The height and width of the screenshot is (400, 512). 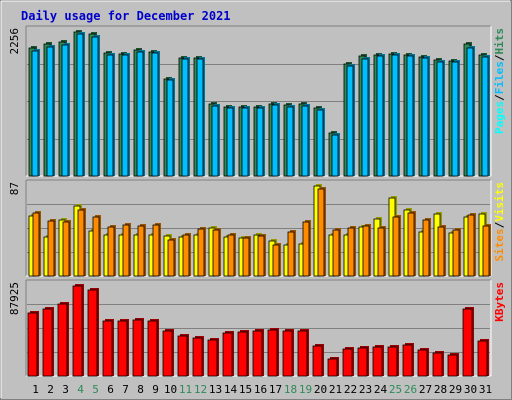 What do you see at coordinates (125, 389) in the screenshot?
I see `day-label: 7` at bounding box center [125, 389].